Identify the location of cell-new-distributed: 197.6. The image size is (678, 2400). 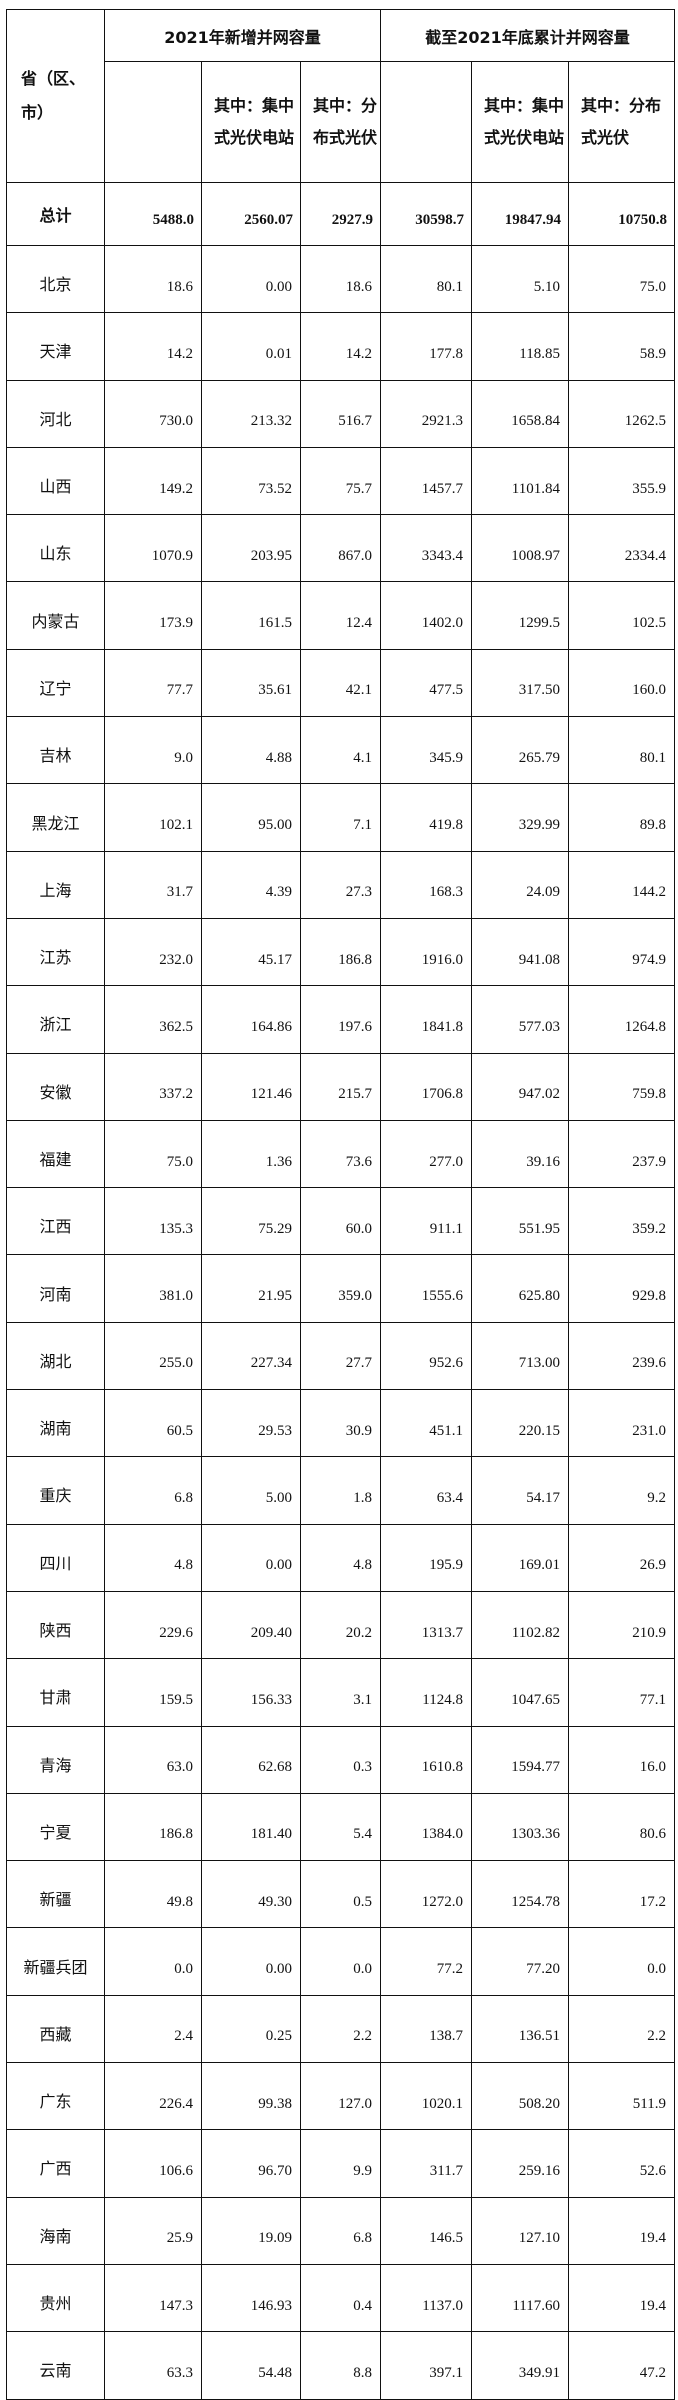
(340, 1019).